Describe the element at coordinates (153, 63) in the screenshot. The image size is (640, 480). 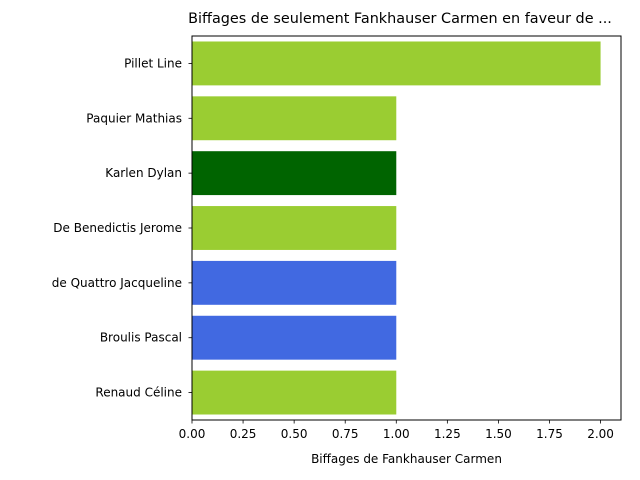
I see `y-tick-label: Pillet Line` at that location.